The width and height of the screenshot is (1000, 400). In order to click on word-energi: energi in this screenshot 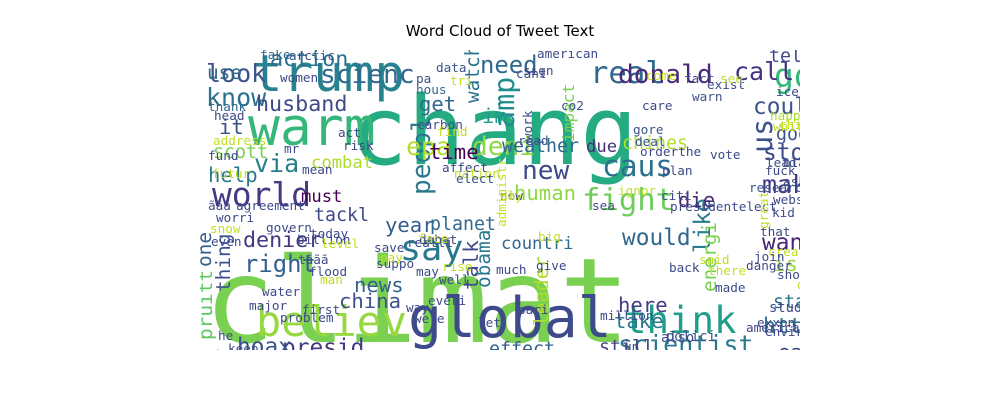, I will do `click(709, 257)`.